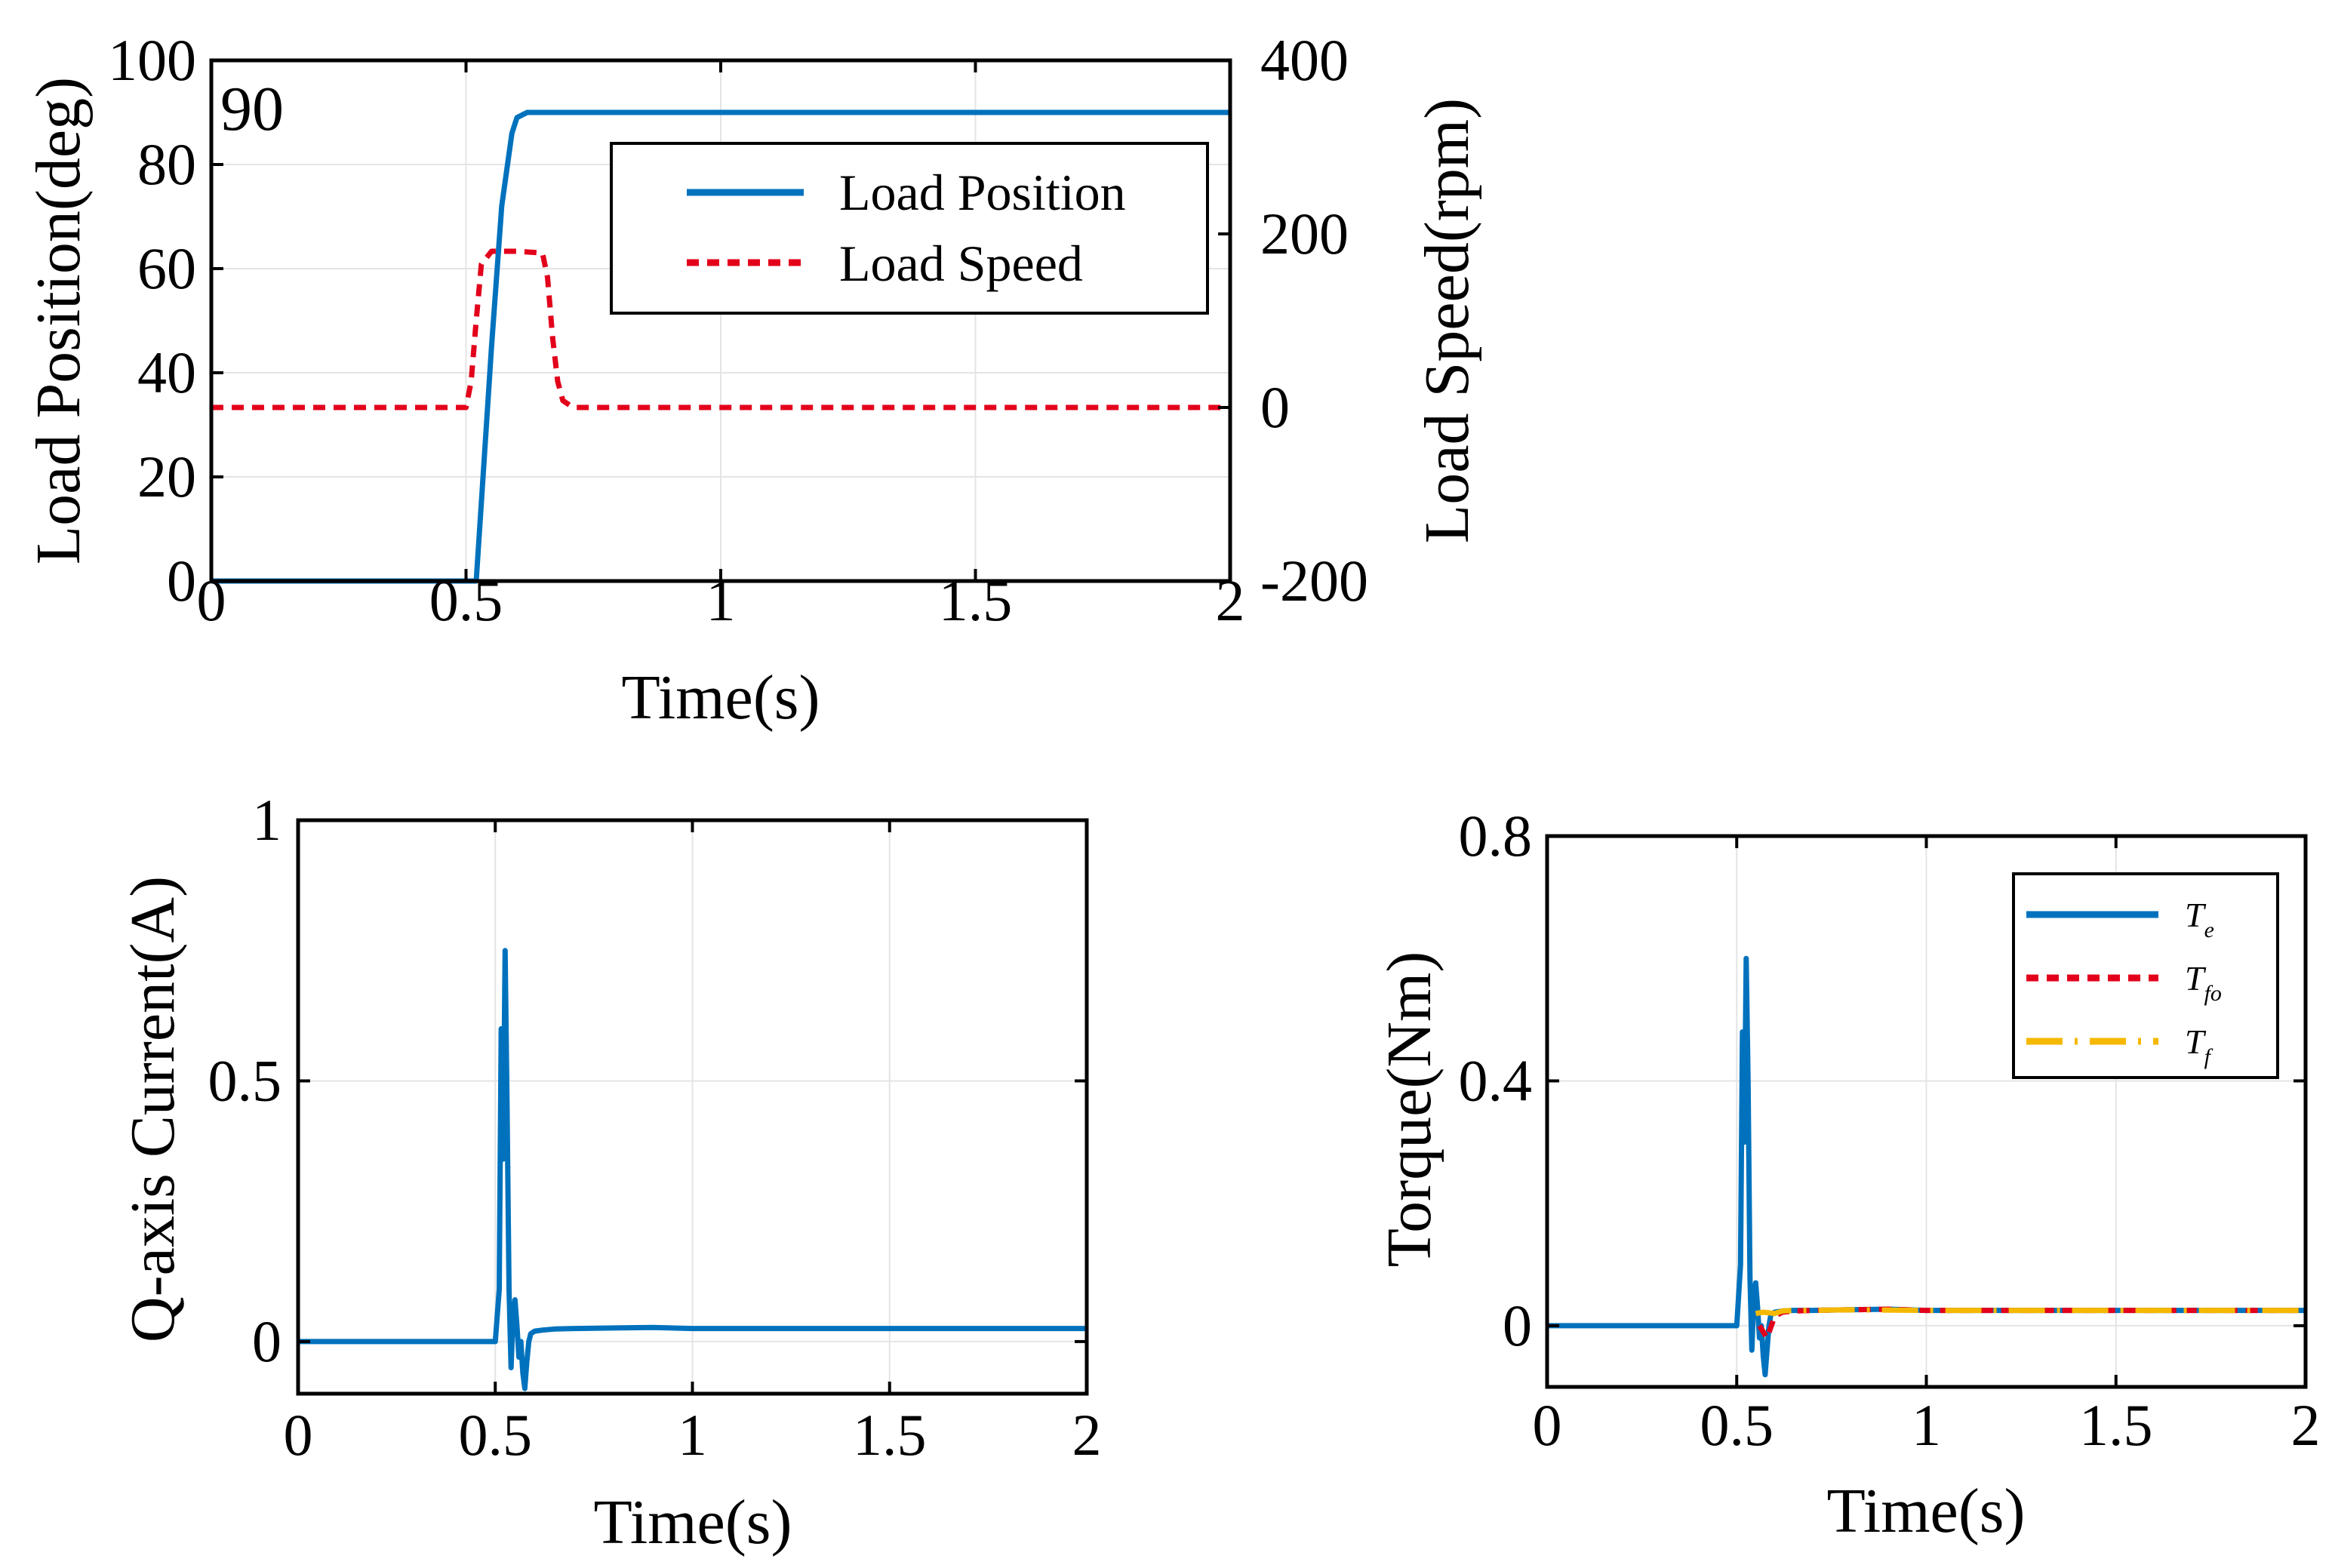  What do you see at coordinates (2199, 919) in the screenshot?
I see `legend-label-te: Te` at bounding box center [2199, 919].